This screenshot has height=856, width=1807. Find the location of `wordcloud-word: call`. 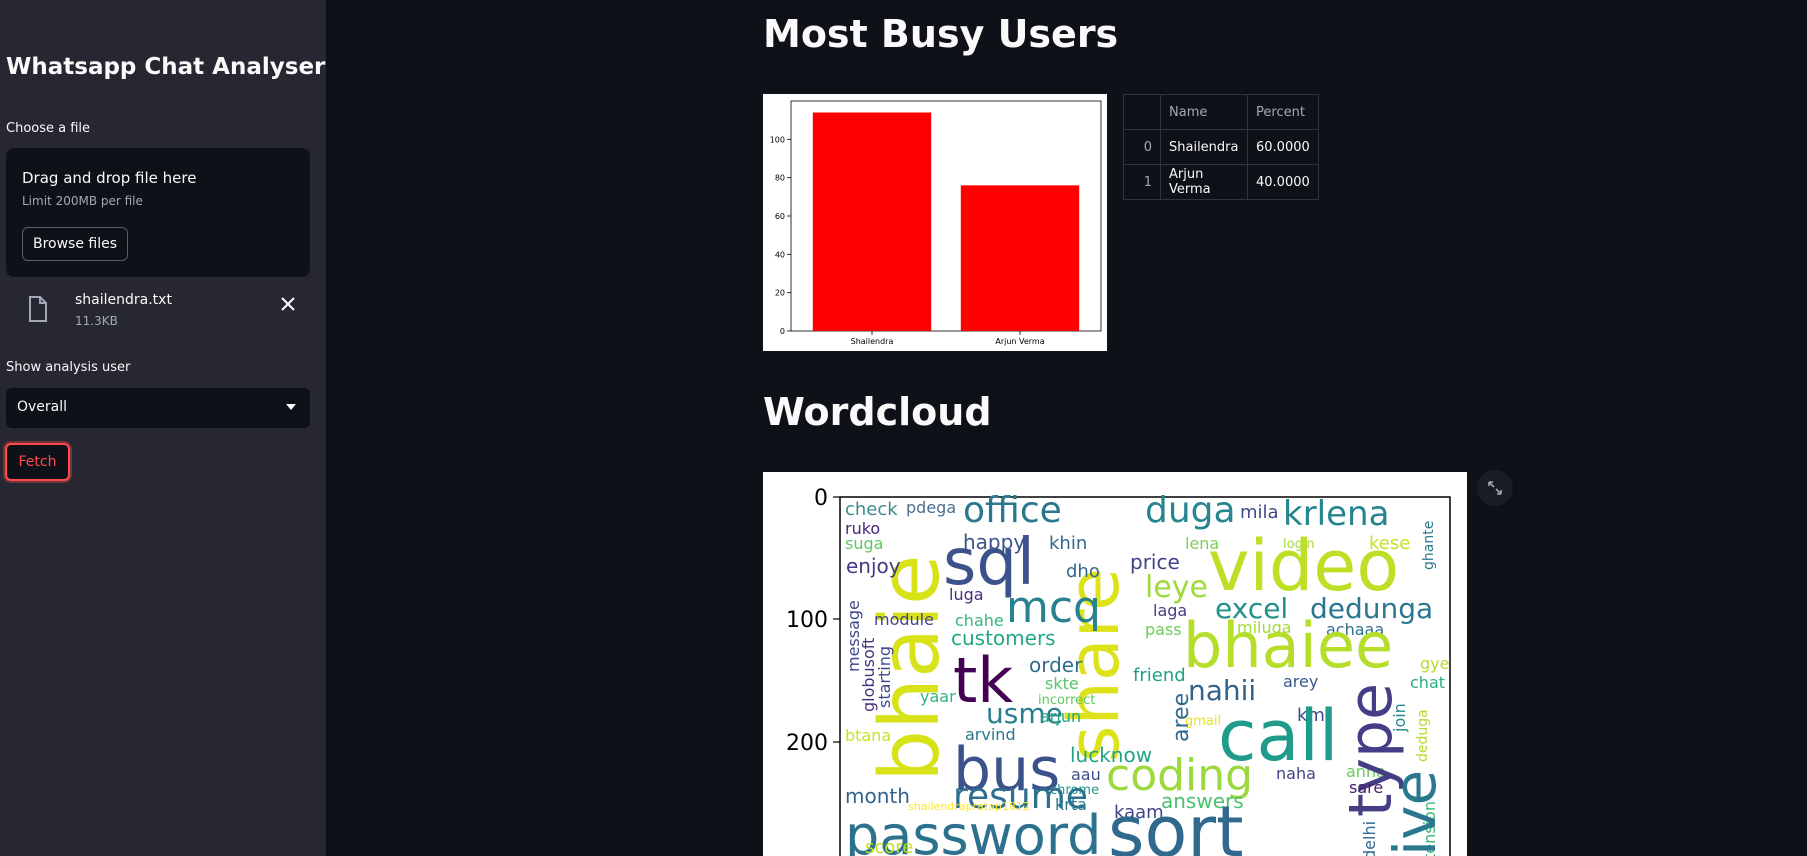

wordcloud-word: call is located at coordinates (1278, 736).